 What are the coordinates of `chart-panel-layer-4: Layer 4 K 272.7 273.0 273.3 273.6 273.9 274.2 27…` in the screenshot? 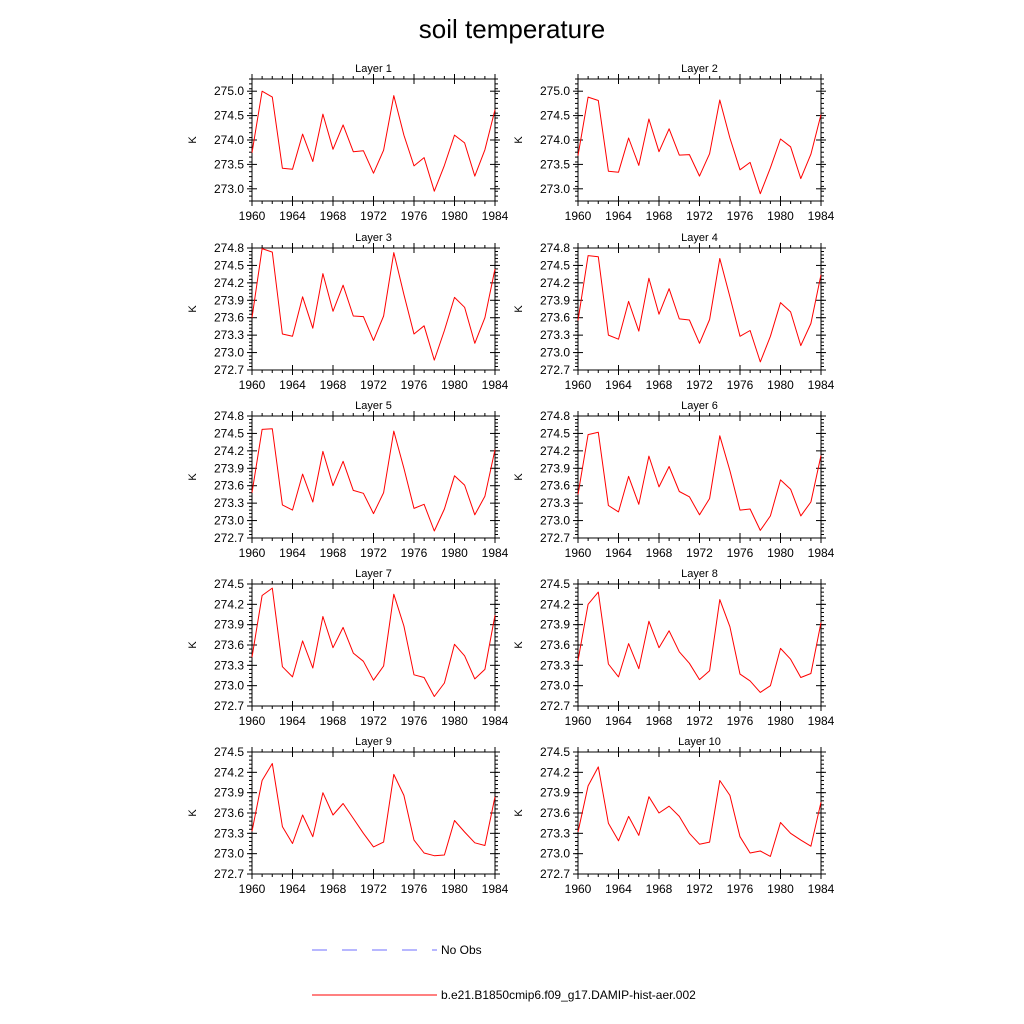 It's located at (674, 312).